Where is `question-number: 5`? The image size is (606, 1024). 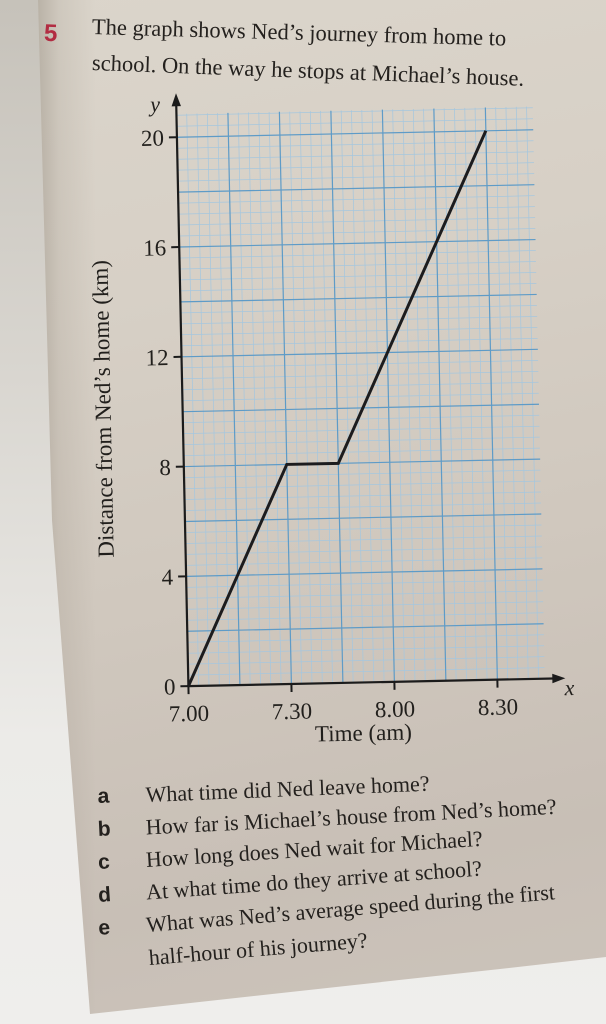
question-number: 5 is located at coordinates (50, 33).